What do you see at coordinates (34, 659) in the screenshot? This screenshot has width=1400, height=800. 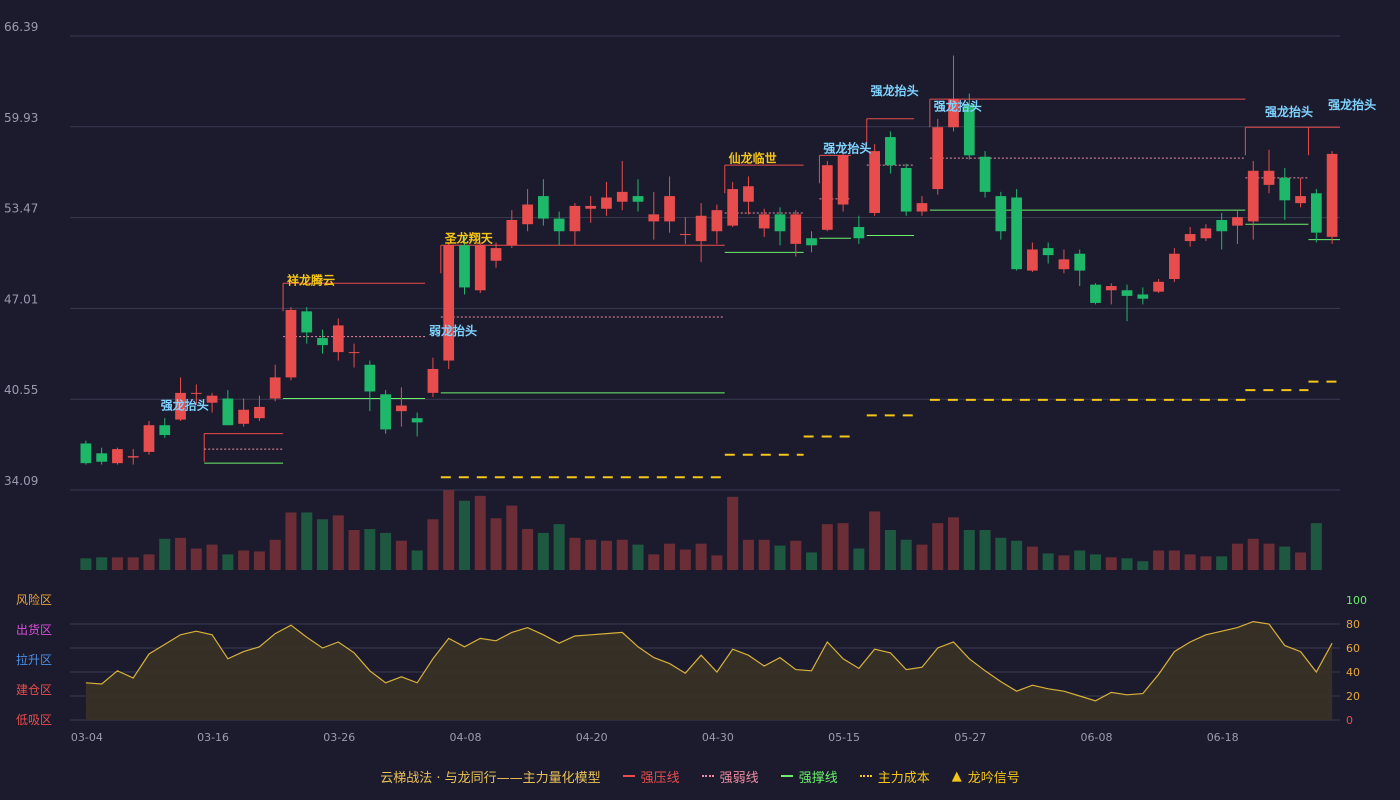 I see `zone-label: 拉升区` at bounding box center [34, 659].